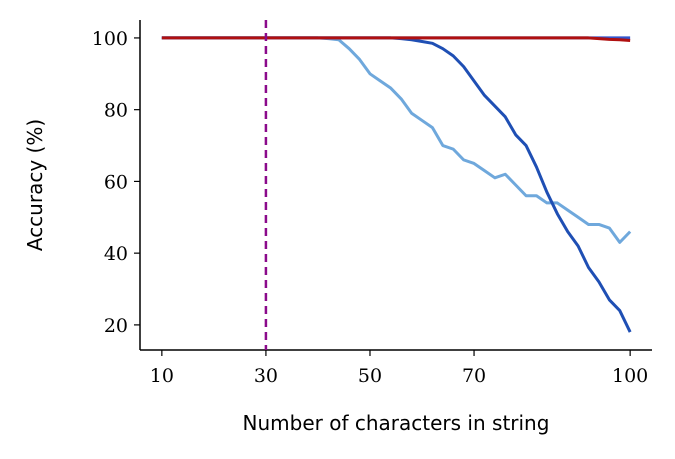  What do you see at coordinates (396, 423) in the screenshot?
I see `x-axis-label: Number of characters in string` at bounding box center [396, 423].